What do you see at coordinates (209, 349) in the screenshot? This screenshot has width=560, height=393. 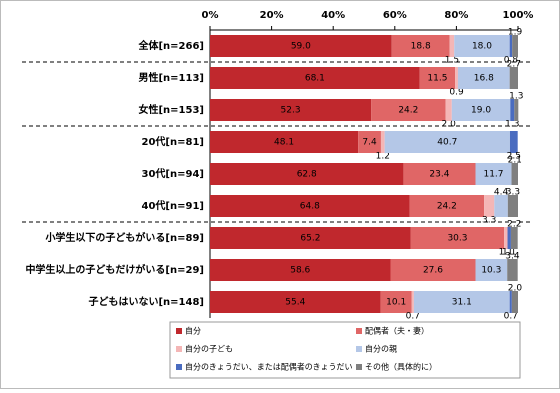 I see `legend-label: 自分の子ども` at bounding box center [209, 349].